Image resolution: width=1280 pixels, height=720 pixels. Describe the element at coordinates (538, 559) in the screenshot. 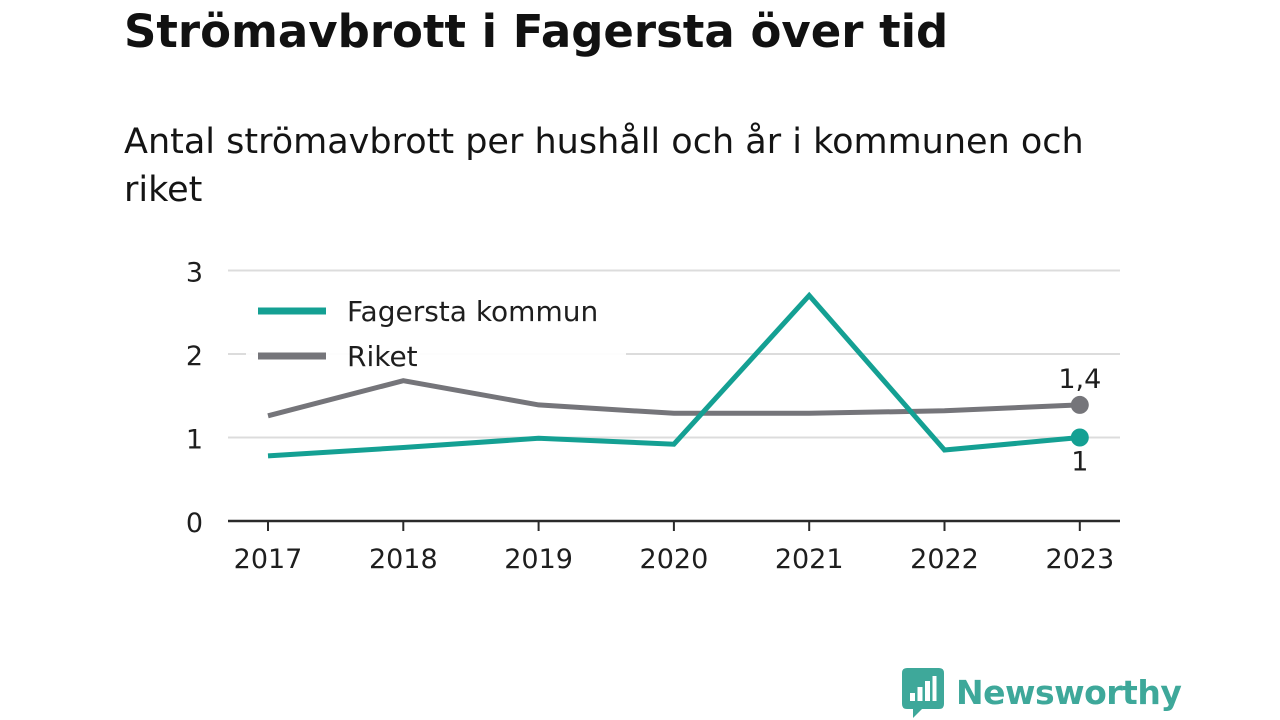

I see `x-tick-label: 2019` at that location.